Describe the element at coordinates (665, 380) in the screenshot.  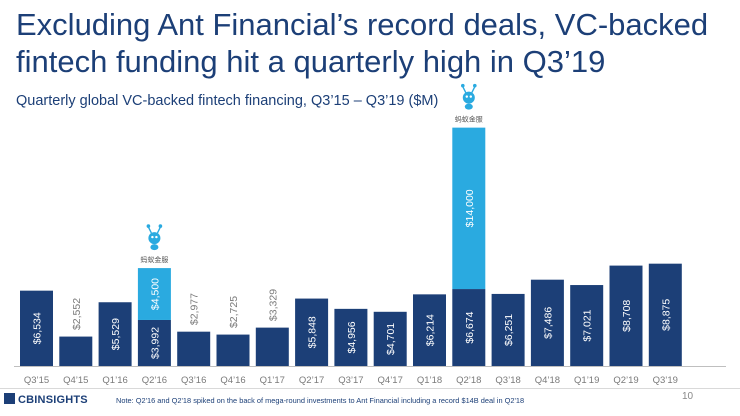
I see `x-tick-label-q319: Q3’19` at that location.